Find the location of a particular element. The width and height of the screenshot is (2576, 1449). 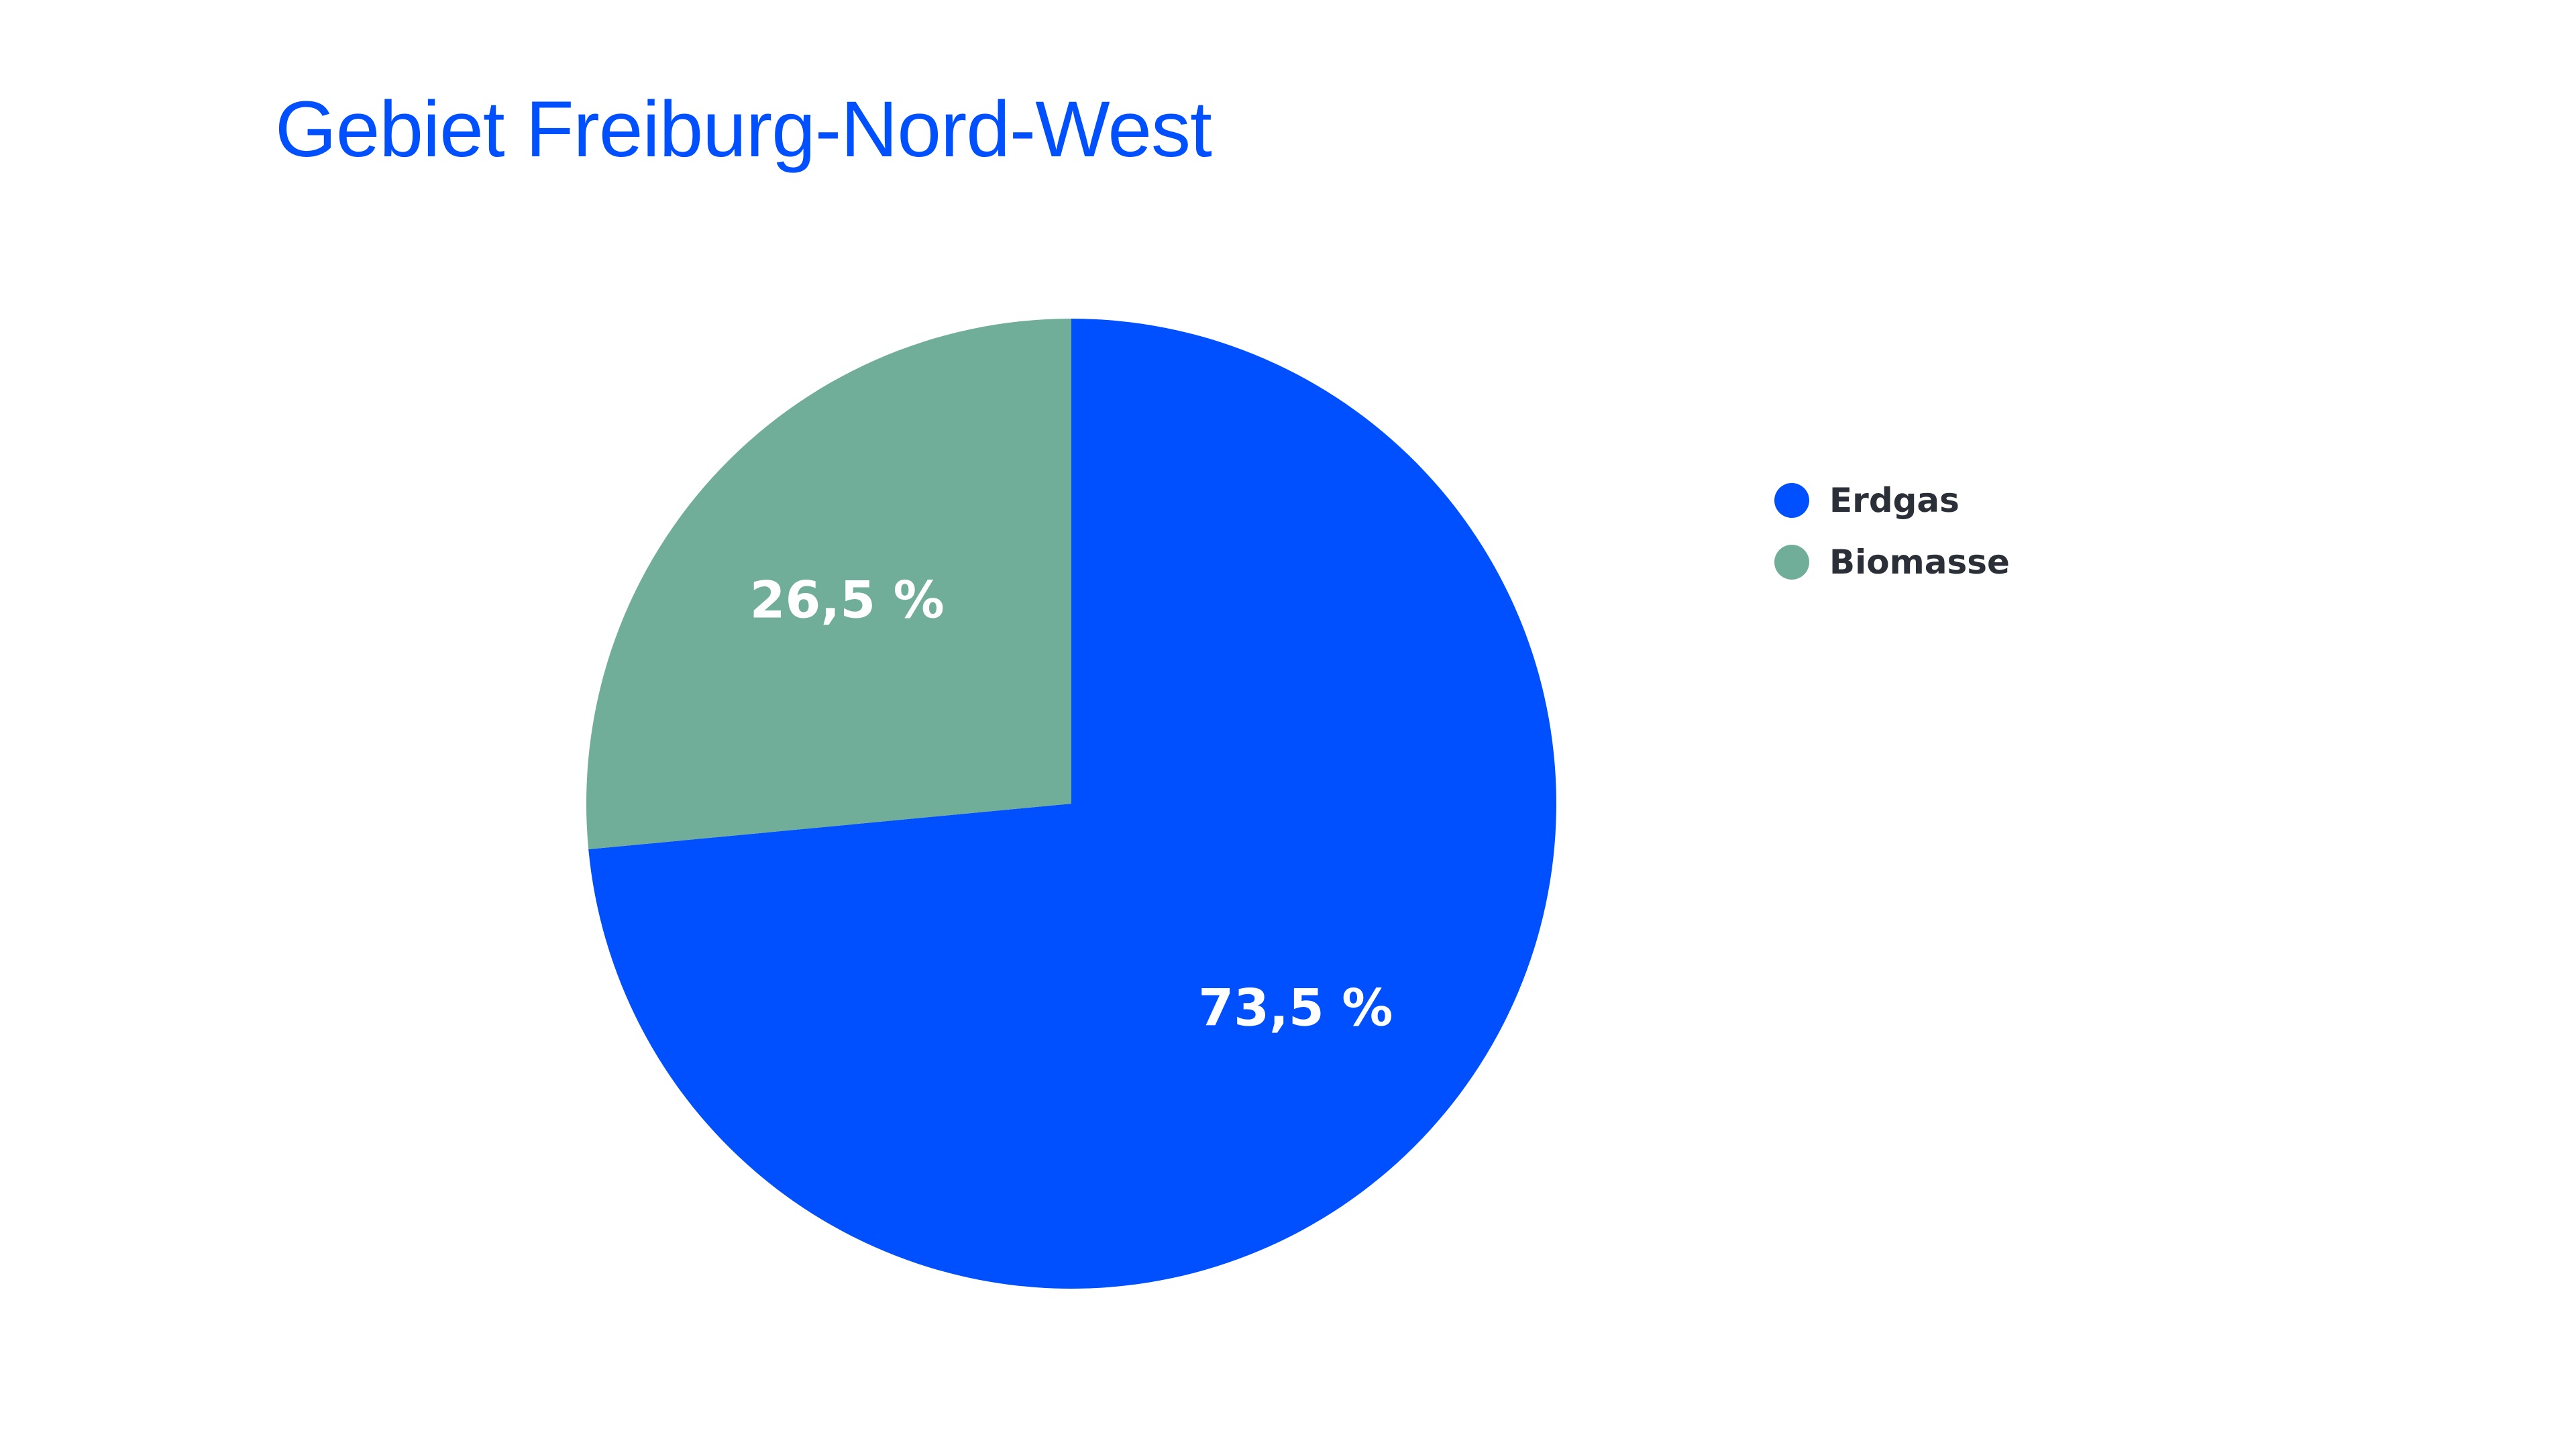

legend-item-erdgas: Erdgas is located at coordinates (1892, 500).